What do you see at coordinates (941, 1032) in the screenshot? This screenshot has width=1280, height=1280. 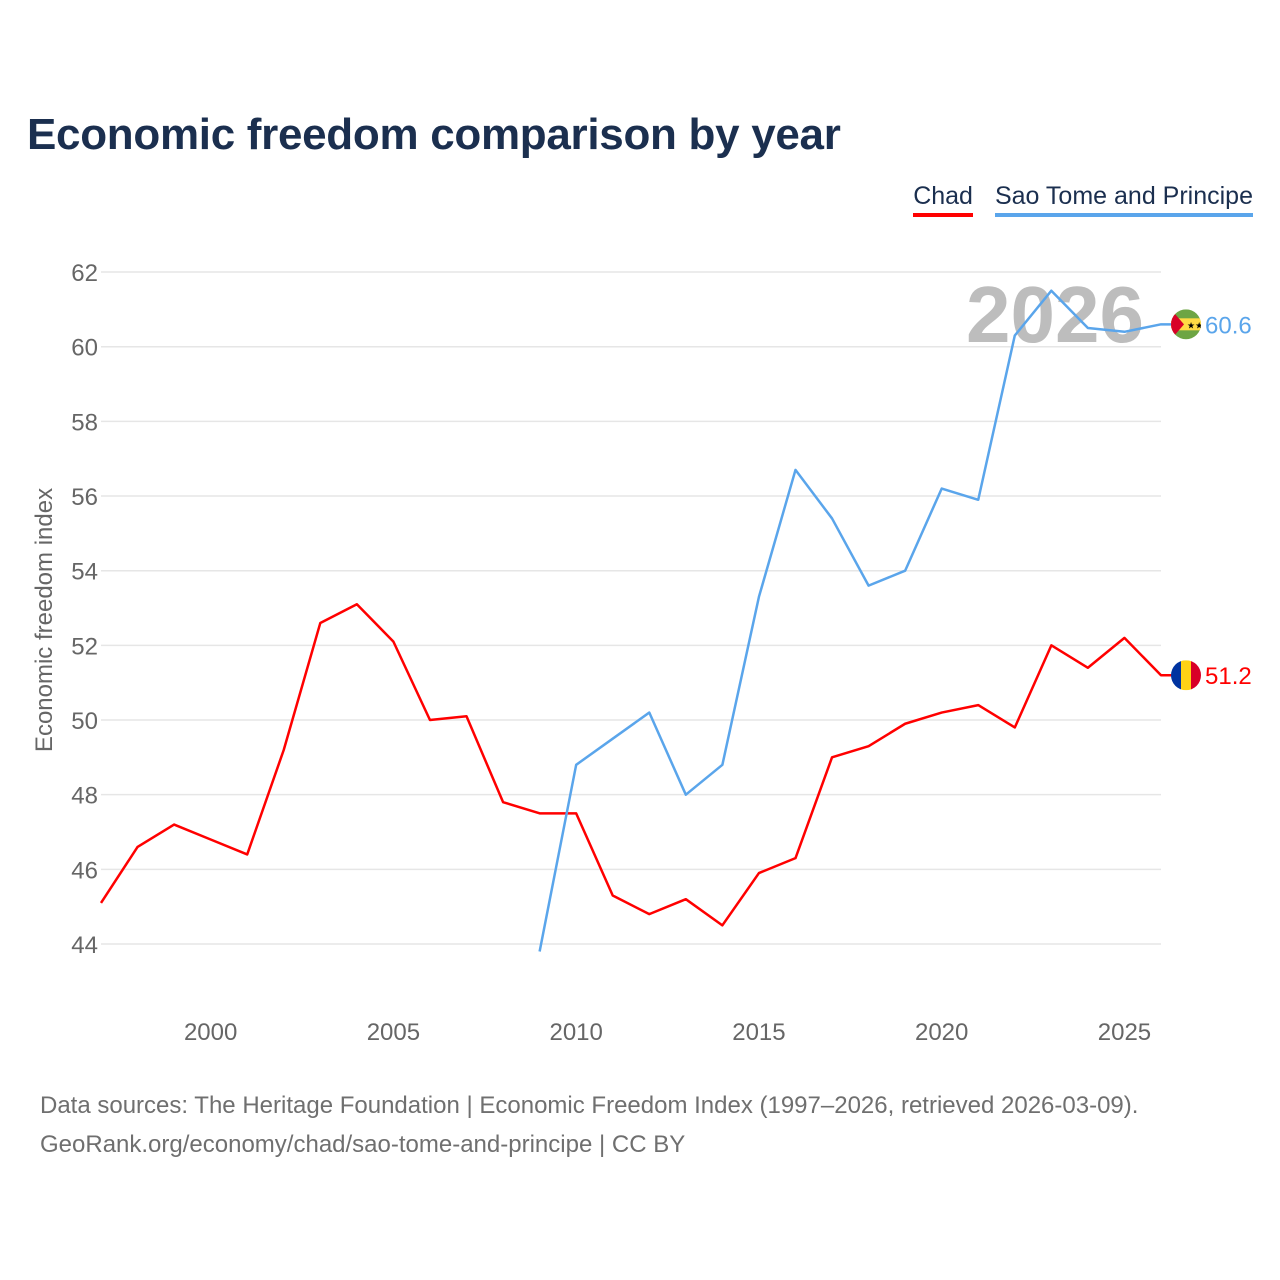 I see `x-tick-label: 2020` at bounding box center [941, 1032].